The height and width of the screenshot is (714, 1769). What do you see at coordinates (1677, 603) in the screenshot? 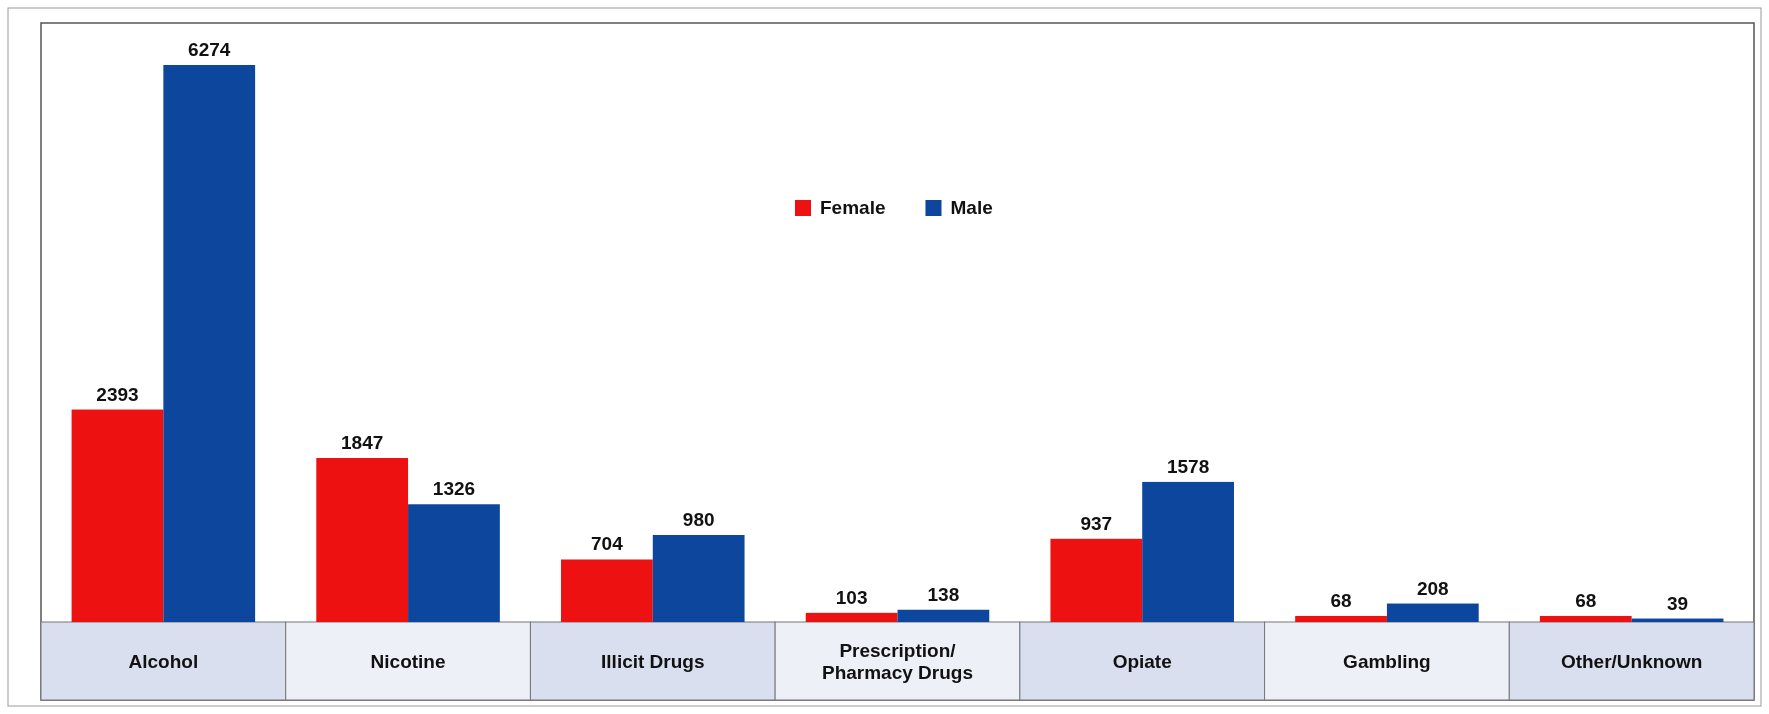
I see `data-label: 39` at bounding box center [1677, 603].